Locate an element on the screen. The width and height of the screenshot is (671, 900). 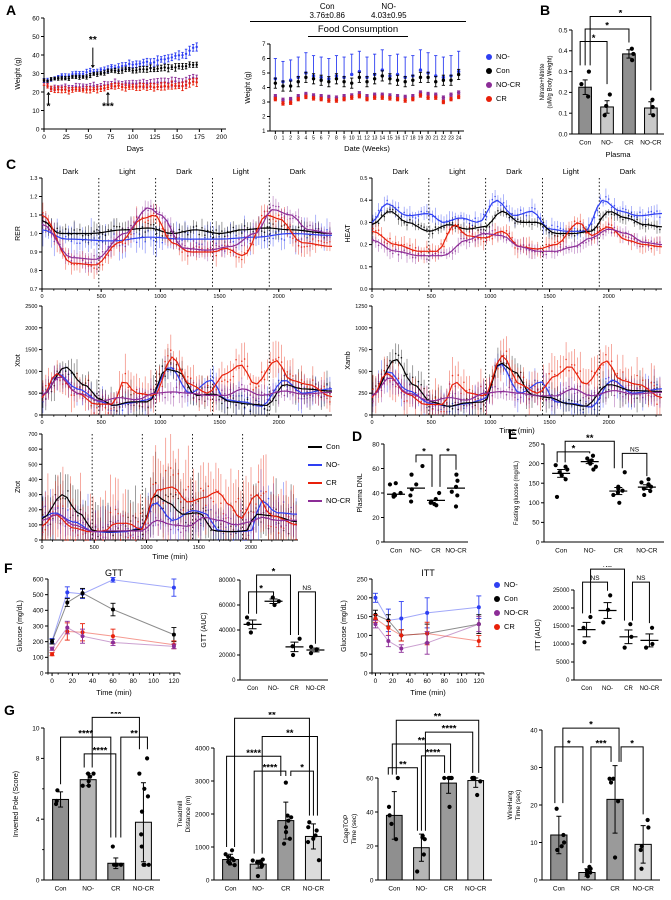
svg-text: 250 is located at coordinates (362, 579).